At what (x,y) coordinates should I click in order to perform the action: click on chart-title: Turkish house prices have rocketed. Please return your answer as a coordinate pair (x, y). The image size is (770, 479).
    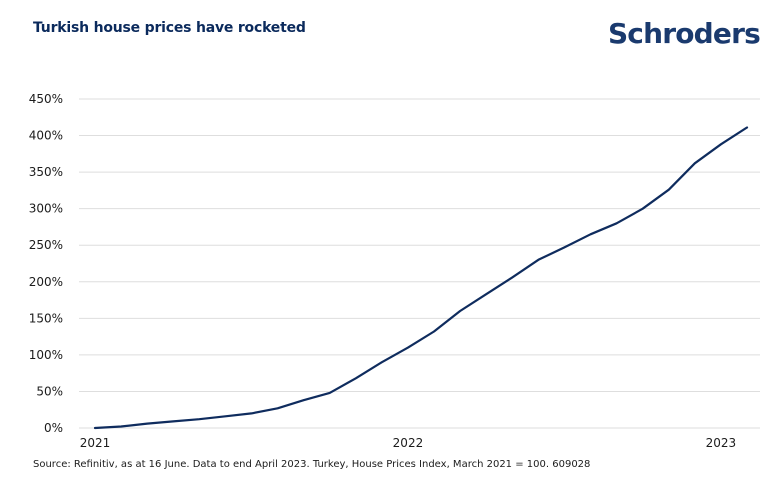
    Looking at the image, I should click on (169, 28).